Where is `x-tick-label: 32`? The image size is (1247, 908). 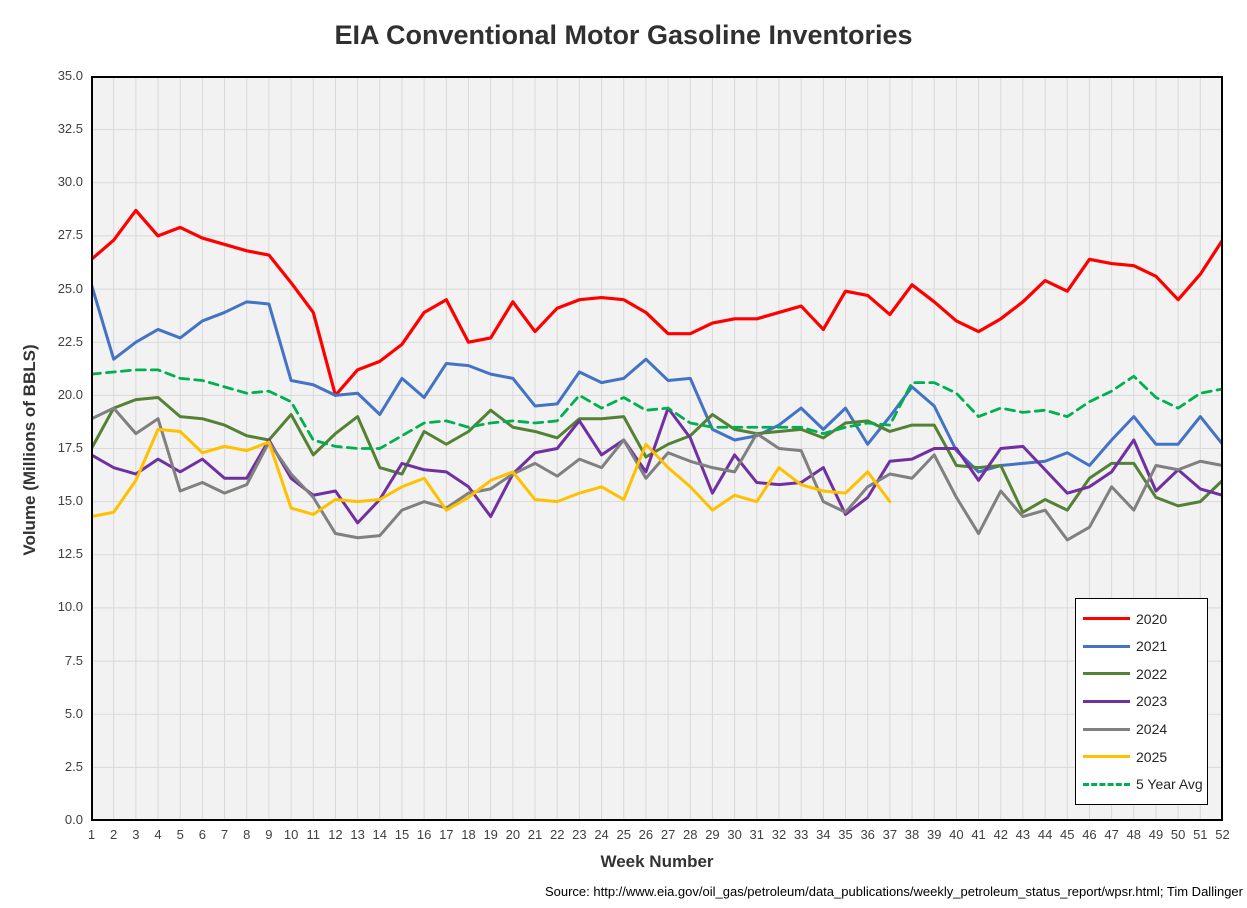 x-tick-label: 32 is located at coordinates (779, 834).